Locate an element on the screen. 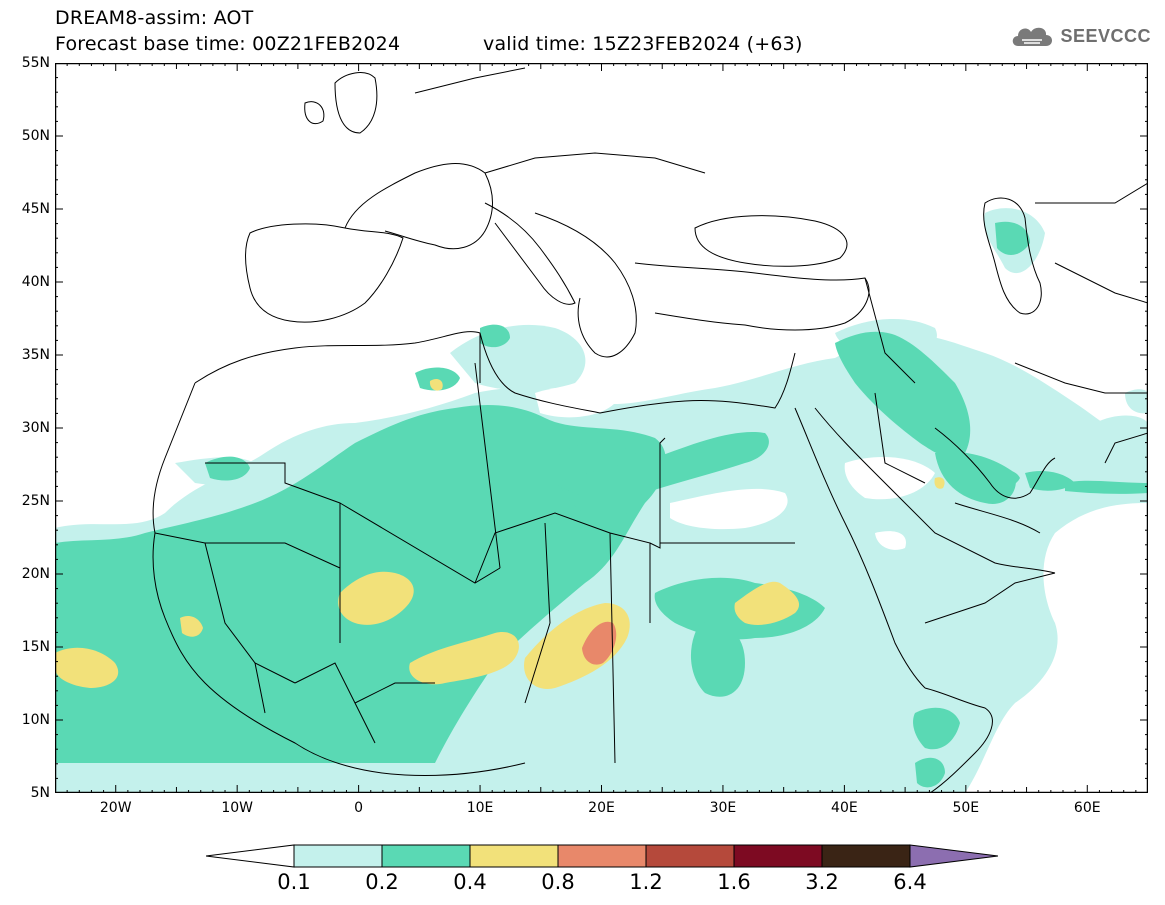 Image resolution: width=1165 pixels, height=905 pixels. lon-label: 10E is located at coordinates (480, 808).